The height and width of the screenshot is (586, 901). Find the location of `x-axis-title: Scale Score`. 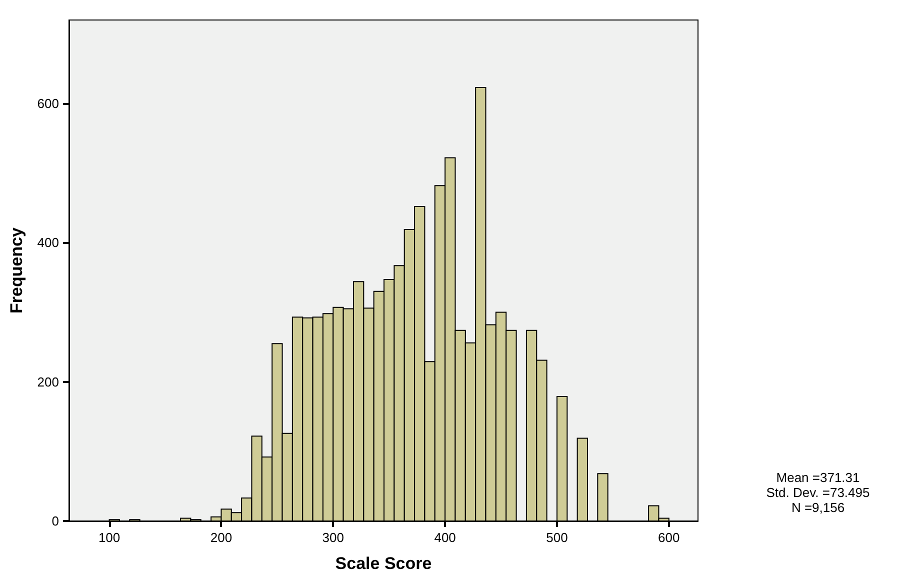

x-axis-title: Scale Score is located at coordinates (383, 563).